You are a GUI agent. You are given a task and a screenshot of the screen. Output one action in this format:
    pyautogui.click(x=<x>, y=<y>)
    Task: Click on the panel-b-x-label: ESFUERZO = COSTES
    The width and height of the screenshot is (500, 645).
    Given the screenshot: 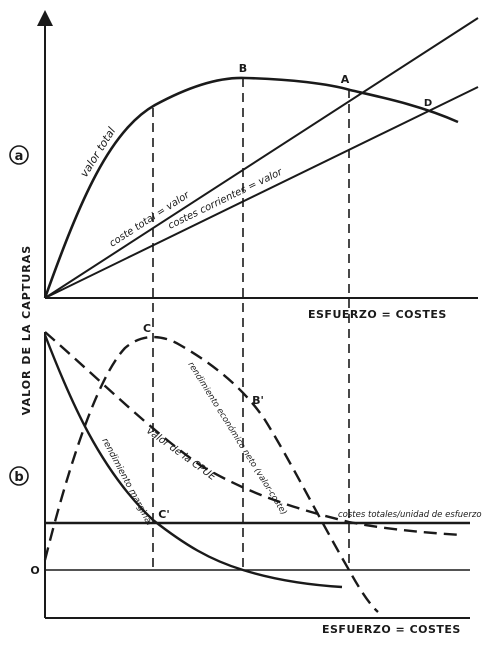 What is the action you would take?
    pyautogui.click(x=391, y=629)
    